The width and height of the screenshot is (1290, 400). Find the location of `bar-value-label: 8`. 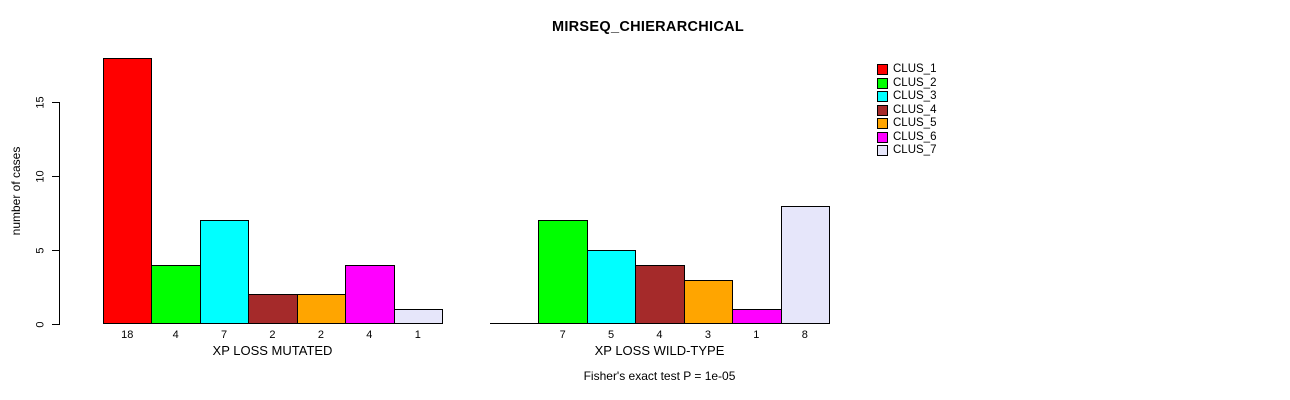

bar-value-label: 8 is located at coordinates (804, 335).